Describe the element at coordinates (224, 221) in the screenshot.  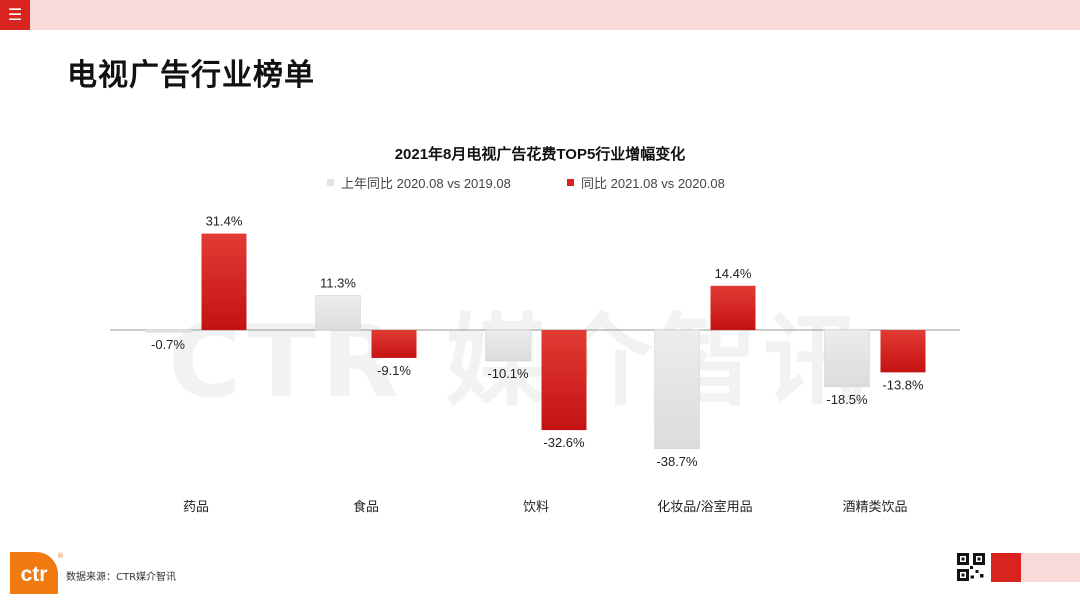
I see `data-label: 31.4%` at that location.